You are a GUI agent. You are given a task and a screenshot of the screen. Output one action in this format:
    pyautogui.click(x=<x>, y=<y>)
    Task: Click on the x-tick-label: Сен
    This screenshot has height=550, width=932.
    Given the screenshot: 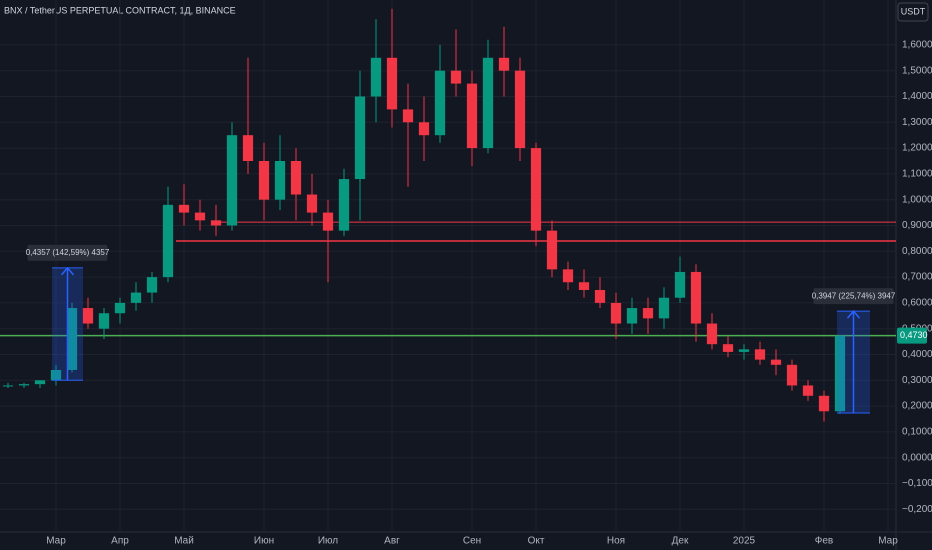 What is the action you would take?
    pyautogui.click(x=472, y=541)
    